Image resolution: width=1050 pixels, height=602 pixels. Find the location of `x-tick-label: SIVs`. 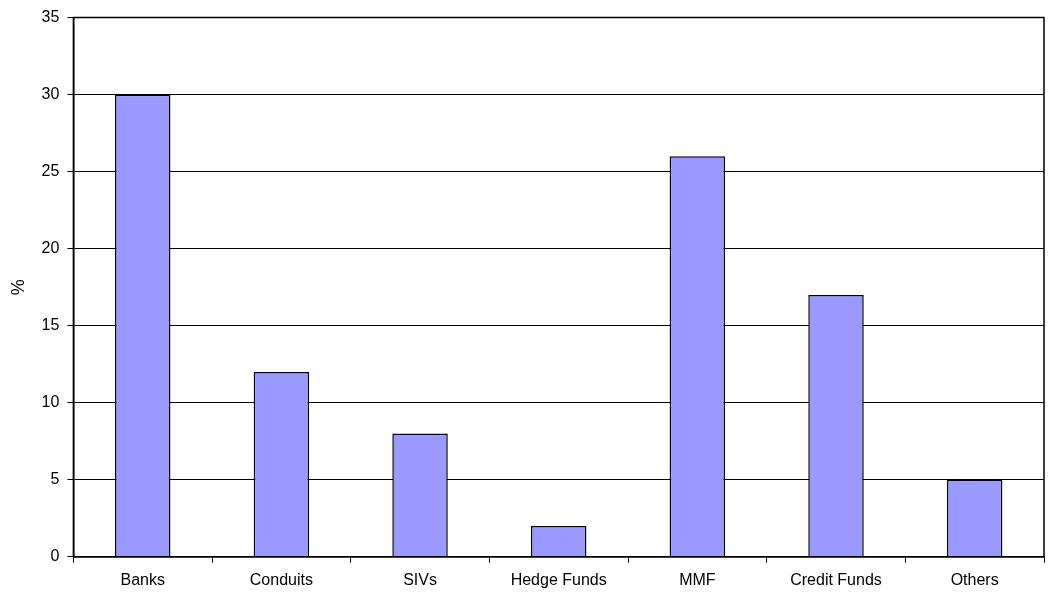

x-tick-label: SIVs is located at coordinates (420, 579).